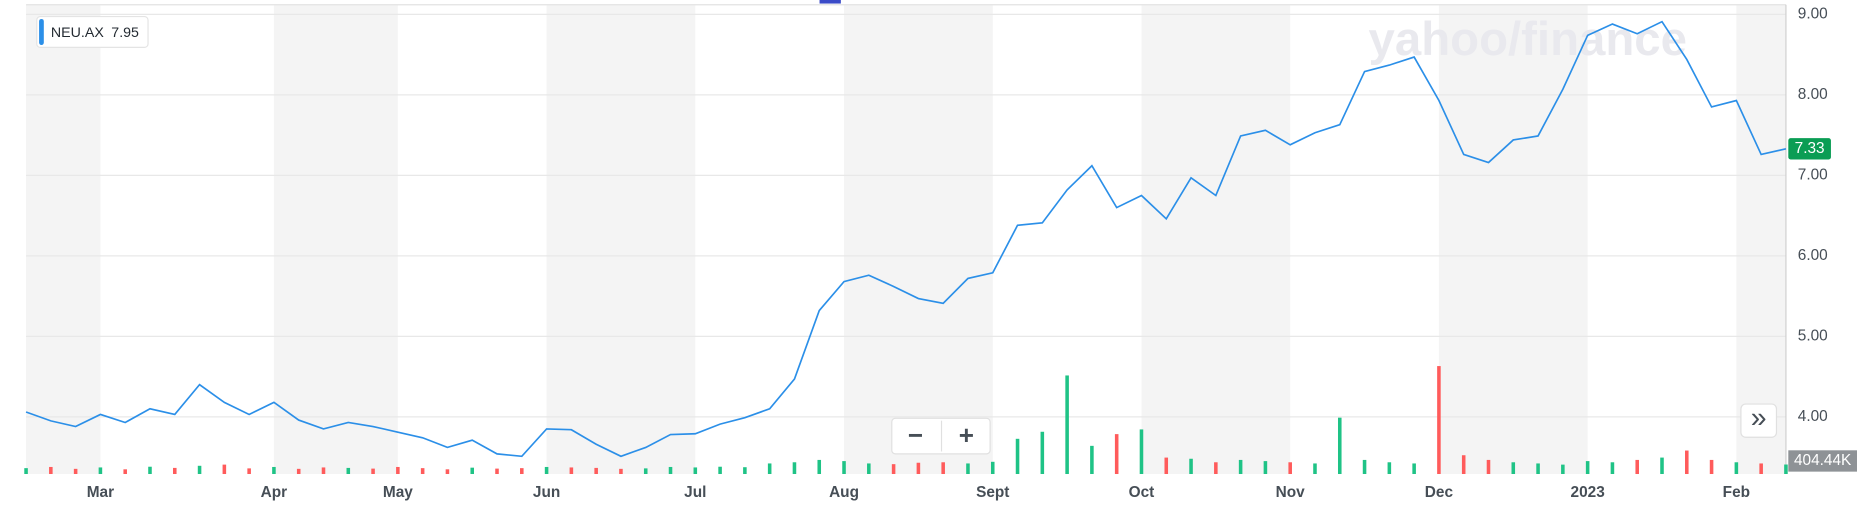  Describe the element at coordinates (1736, 492) in the screenshot. I see `x-tick-label: Feb` at that location.